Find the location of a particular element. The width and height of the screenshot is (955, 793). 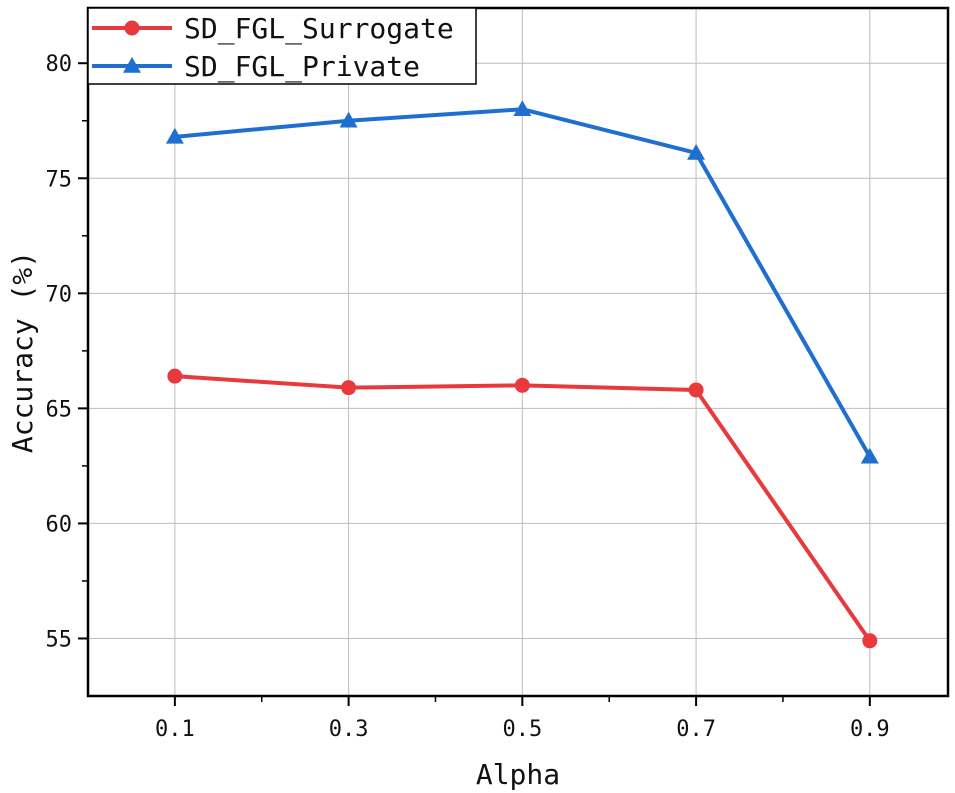

legend-item: SD_FGL_Private is located at coordinates (256, 67).